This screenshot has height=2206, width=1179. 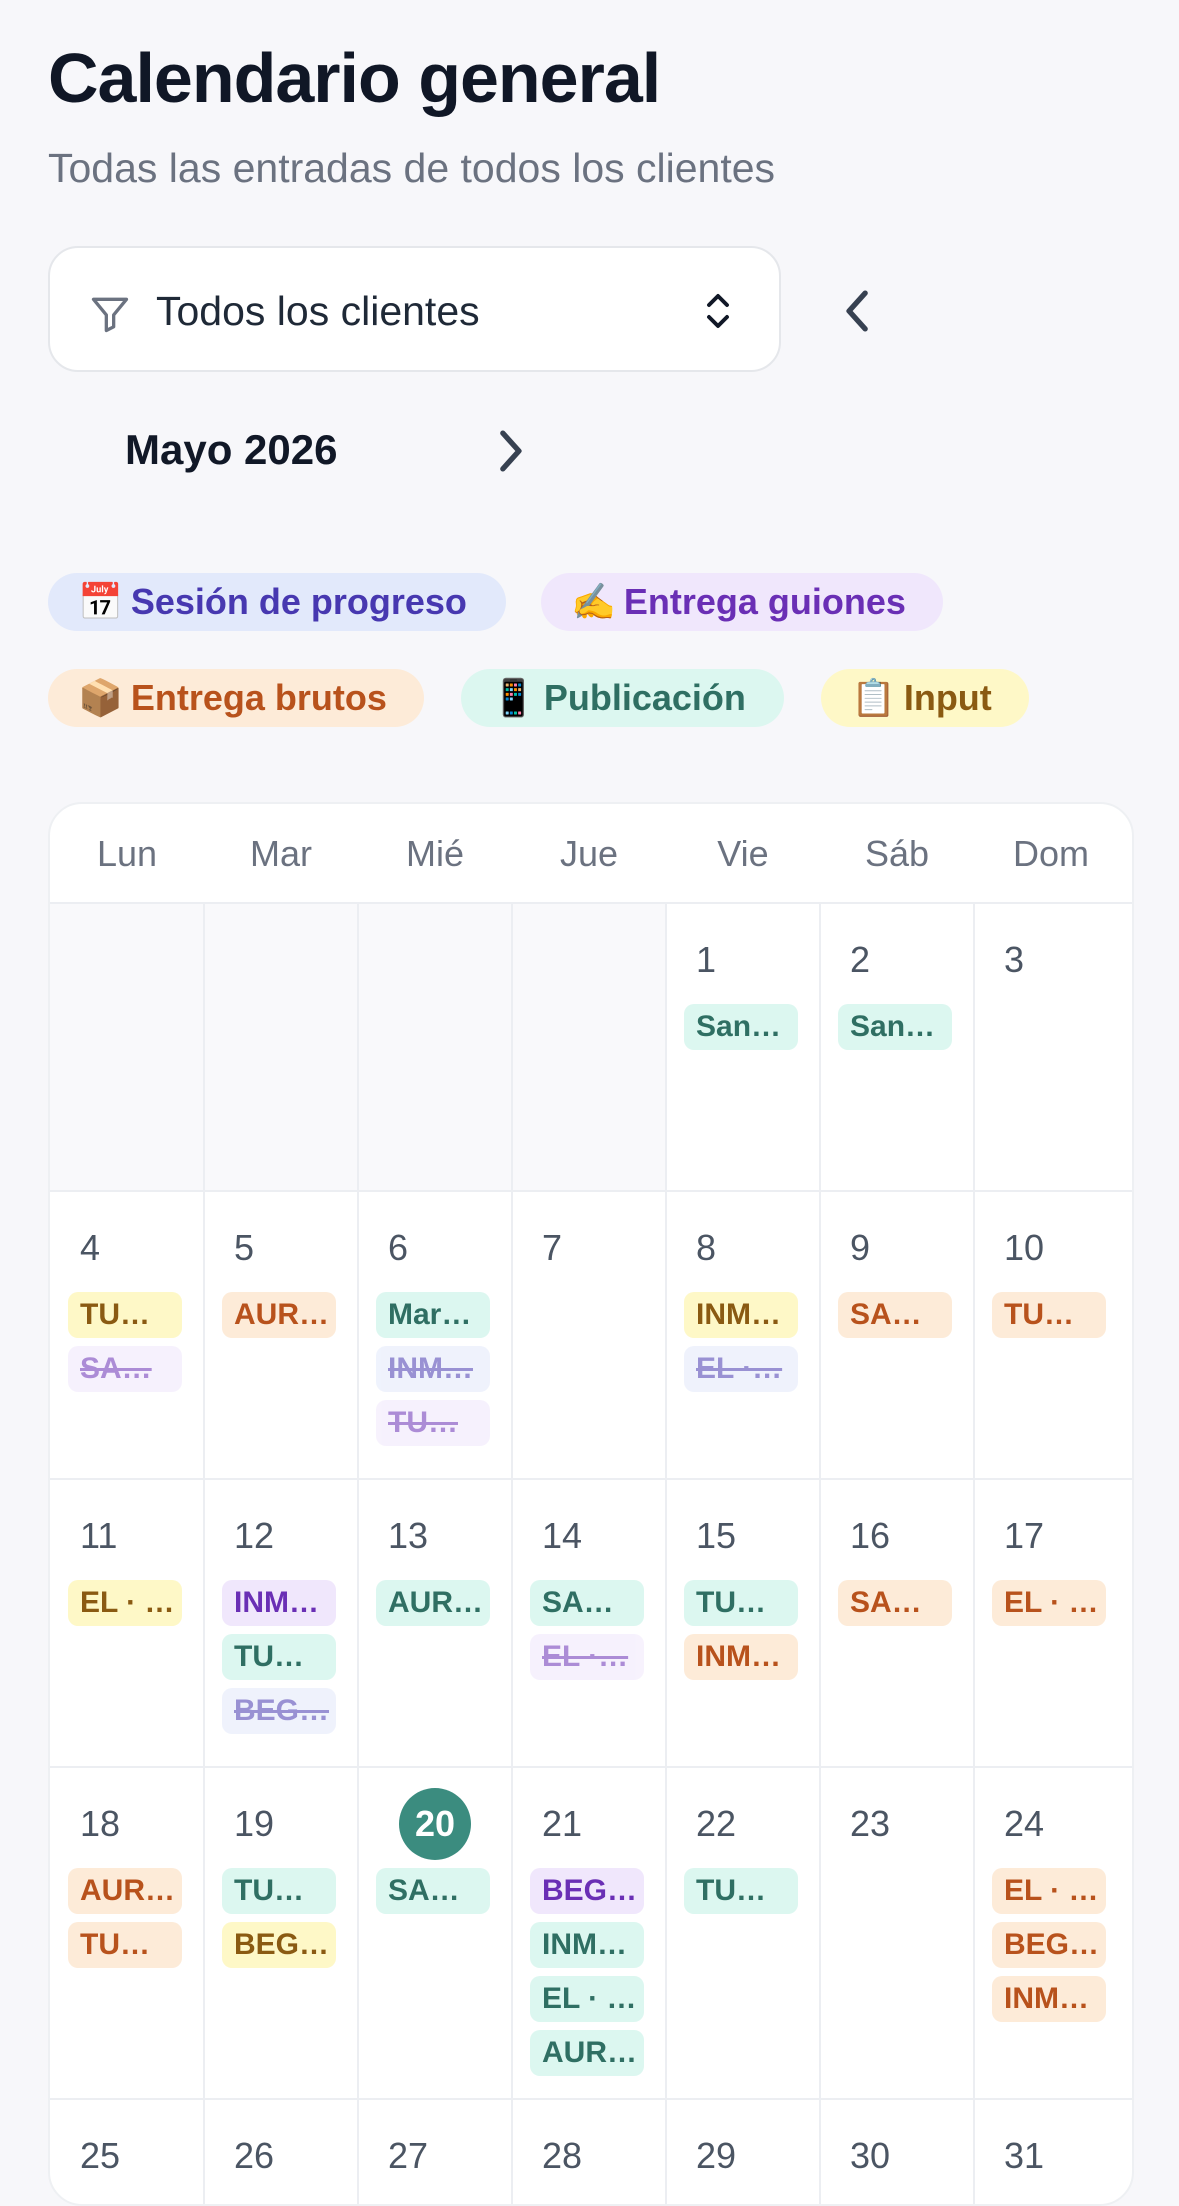 What do you see at coordinates (860, 1247) in the screenshot?
I see `day-number: 9` at bounding box center [860, 1247].